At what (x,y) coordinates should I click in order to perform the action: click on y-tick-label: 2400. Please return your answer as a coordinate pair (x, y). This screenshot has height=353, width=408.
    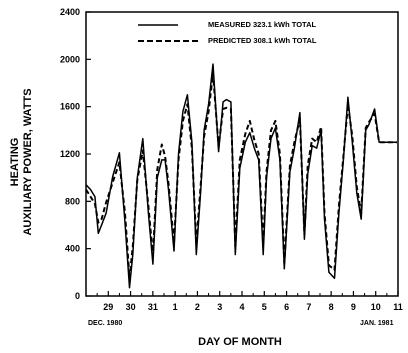
    Looking at the image, I should click on (70, 12).